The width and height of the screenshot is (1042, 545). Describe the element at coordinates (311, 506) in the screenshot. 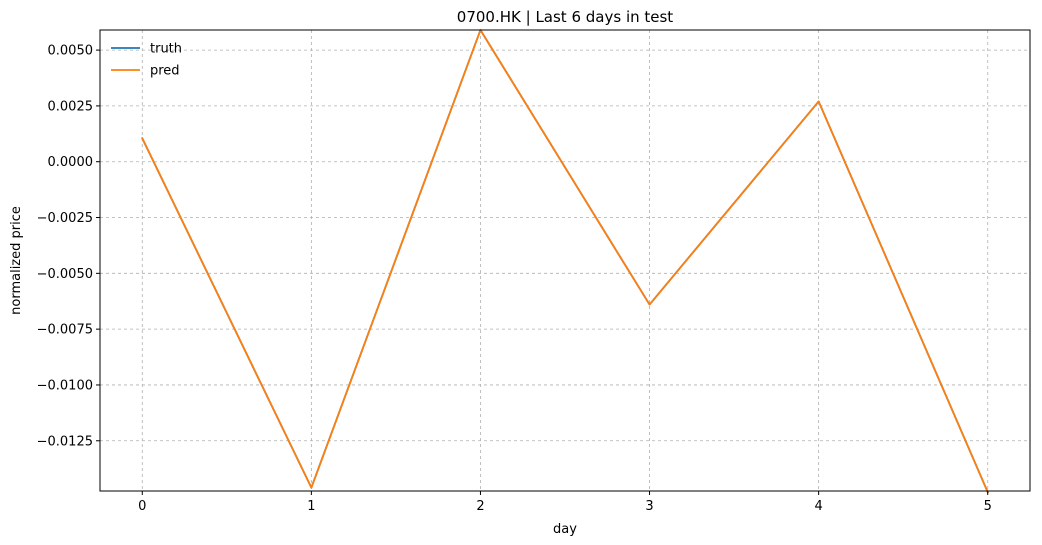

I see `x-tick-label: 1` at that location.